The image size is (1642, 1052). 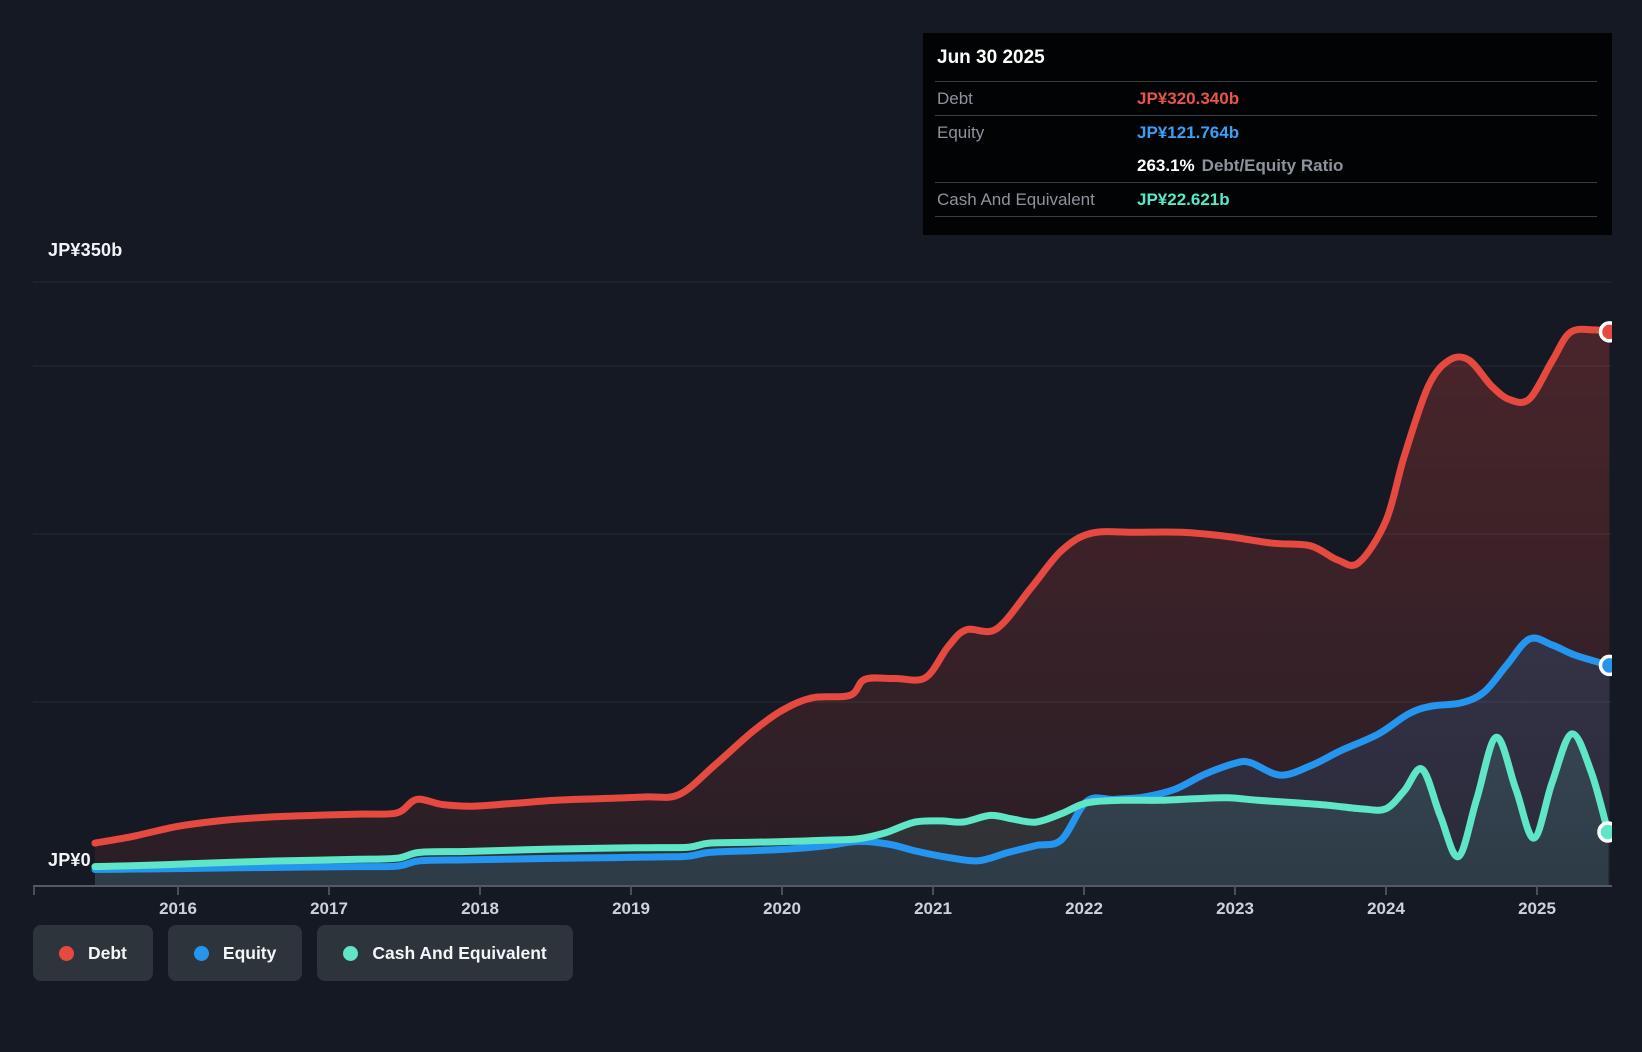 I want to click on x-axis-label-2021: 2021, so click(x=933, y=908).